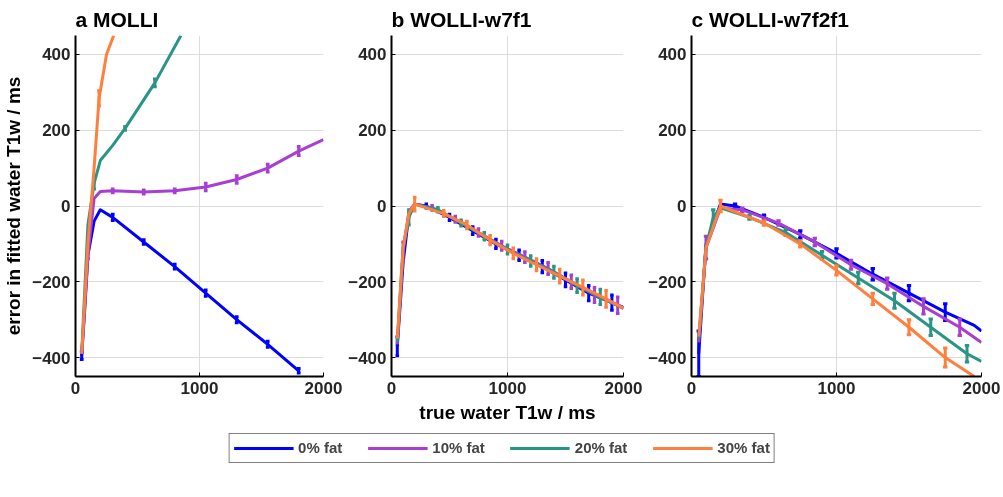 This screenshot has width=1003, height=497. Describe the element at coordinates (458, 447) in the screenshot. I see `legend-label: 10% fat` at that location.